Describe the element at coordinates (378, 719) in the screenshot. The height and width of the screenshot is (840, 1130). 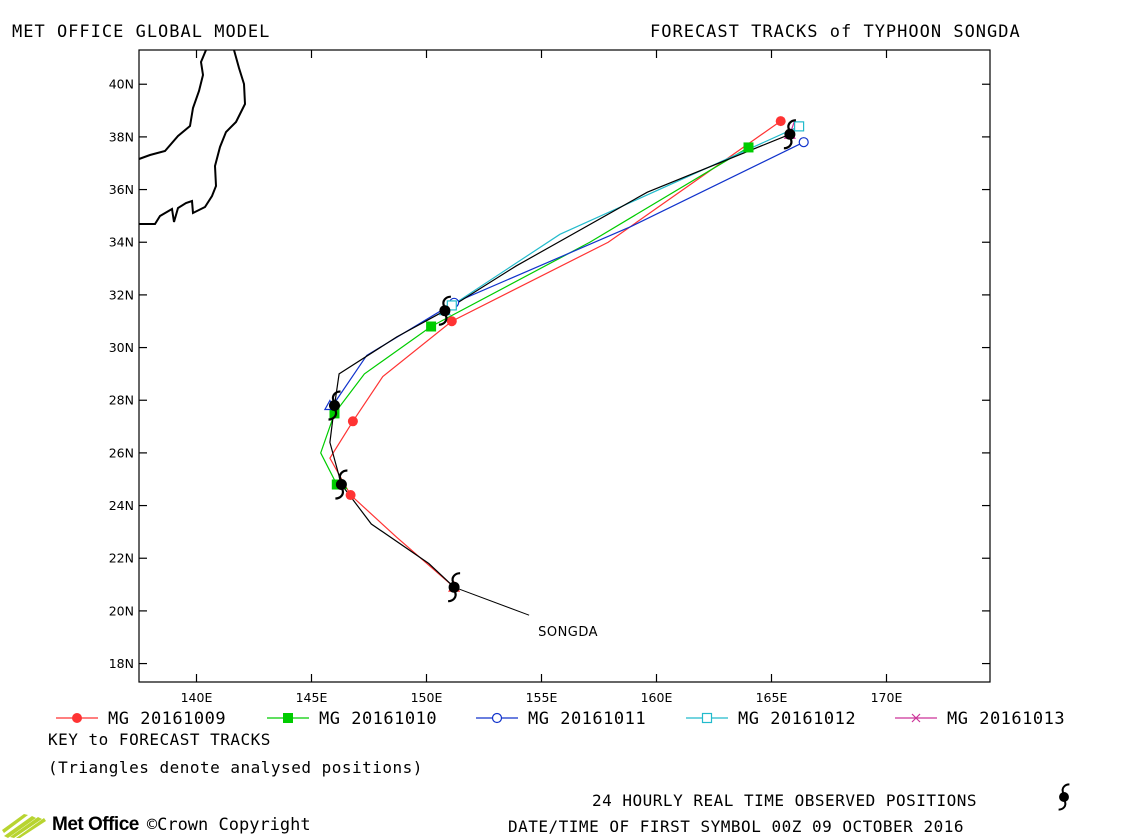
I see `legend-label: MG 20161010` at that location.